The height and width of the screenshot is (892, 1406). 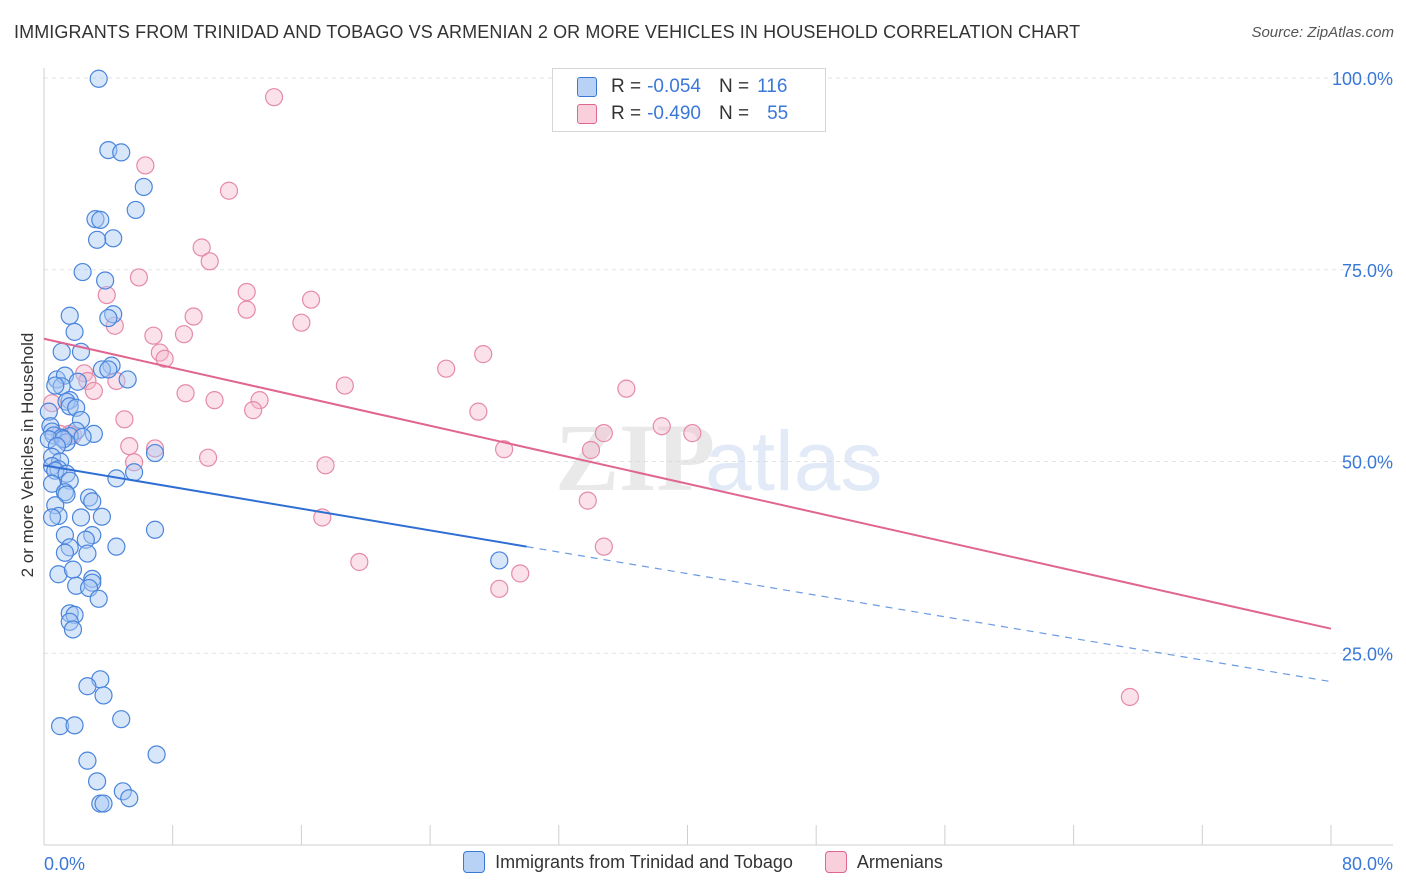 What do you see at coordinates (689, 100) in the screenshot?
I see `correlation-legend: R = -0.054 N = 116 R = -0.490 N = 55` at bounding box center [689, 100].